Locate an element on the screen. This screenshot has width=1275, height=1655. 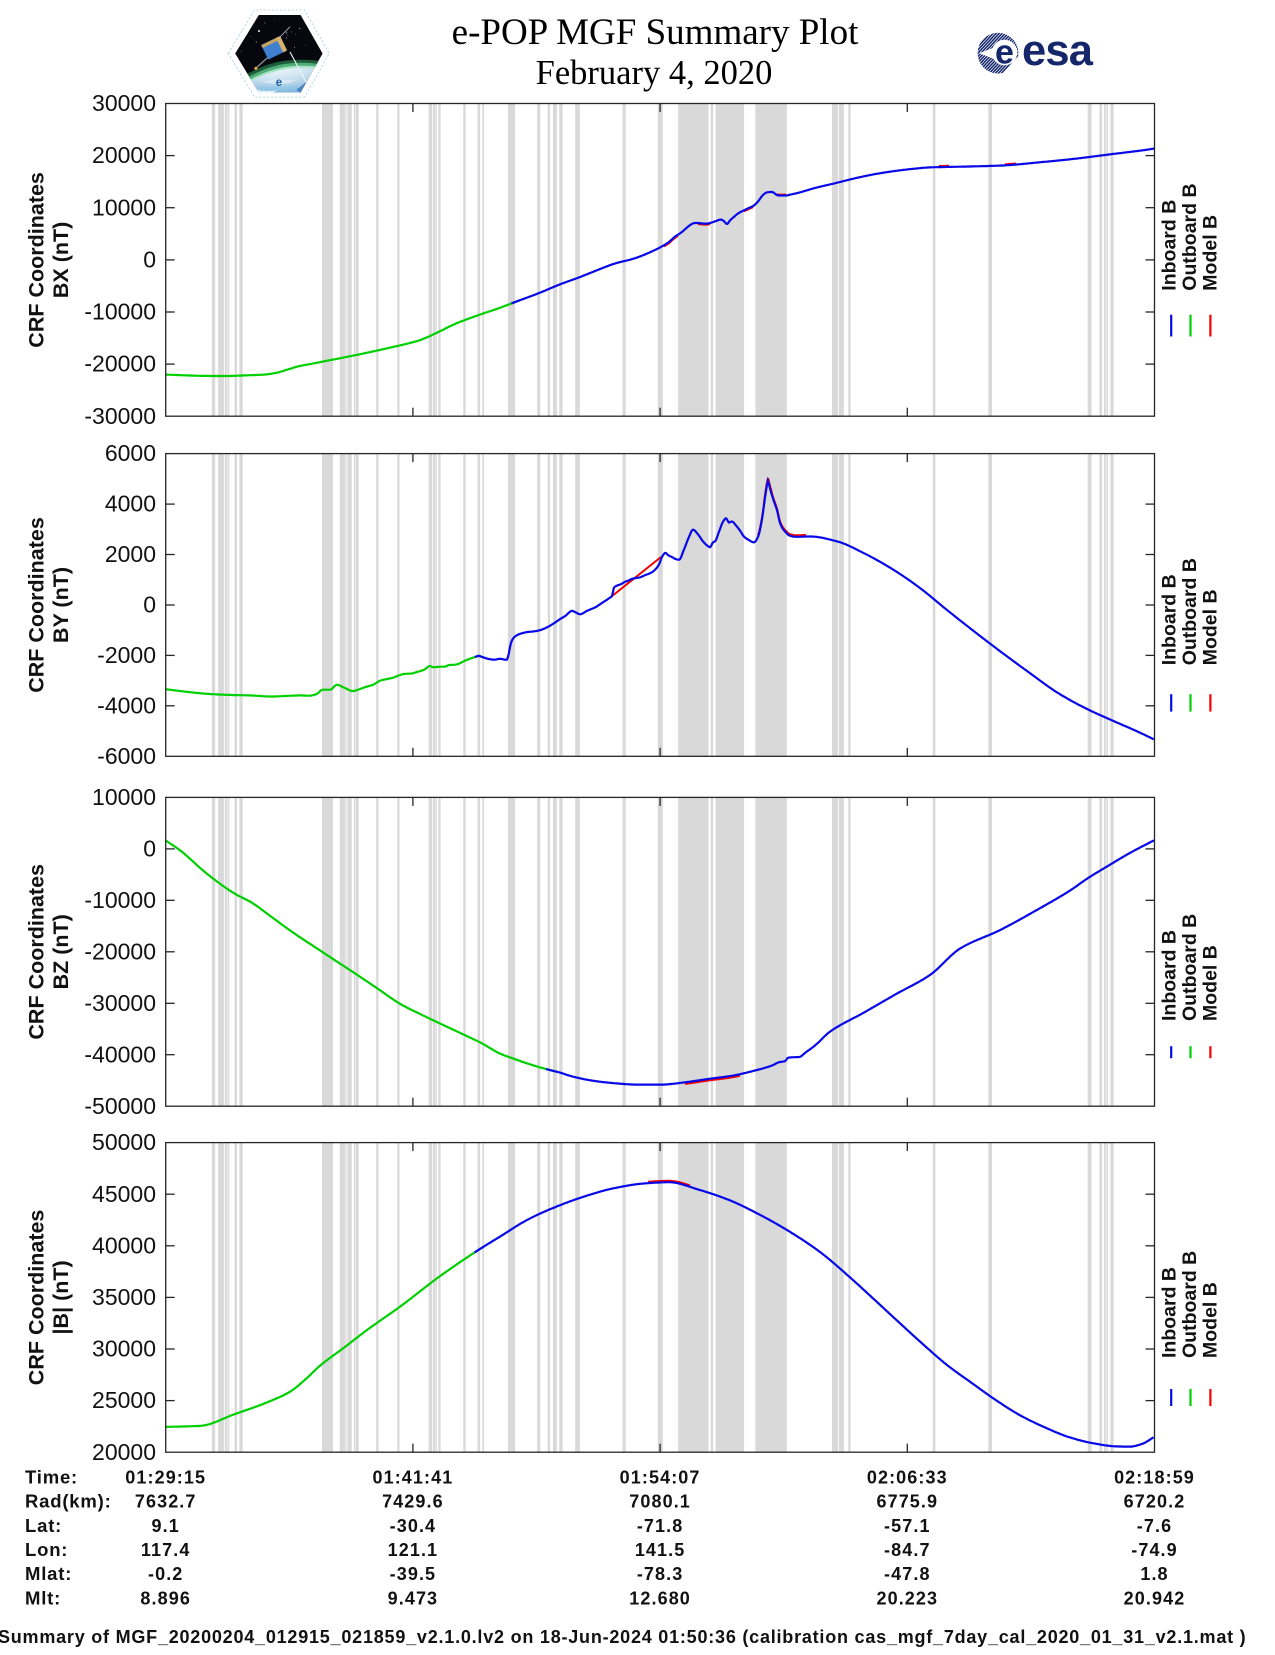
svg-text: 6720.2 is located at coordinates (1155, 1502).